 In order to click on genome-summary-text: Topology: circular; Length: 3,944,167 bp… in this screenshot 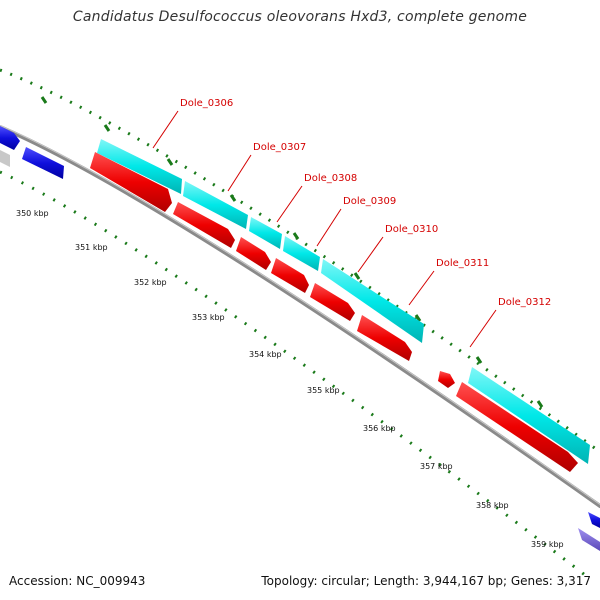, I will do `click(426, 581)`.